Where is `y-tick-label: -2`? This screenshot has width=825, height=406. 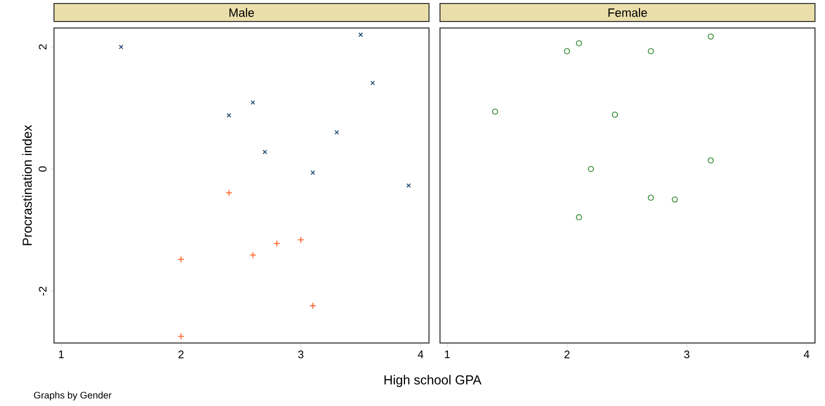
y-tick-label: -2 is located at coordinates (42, 291).